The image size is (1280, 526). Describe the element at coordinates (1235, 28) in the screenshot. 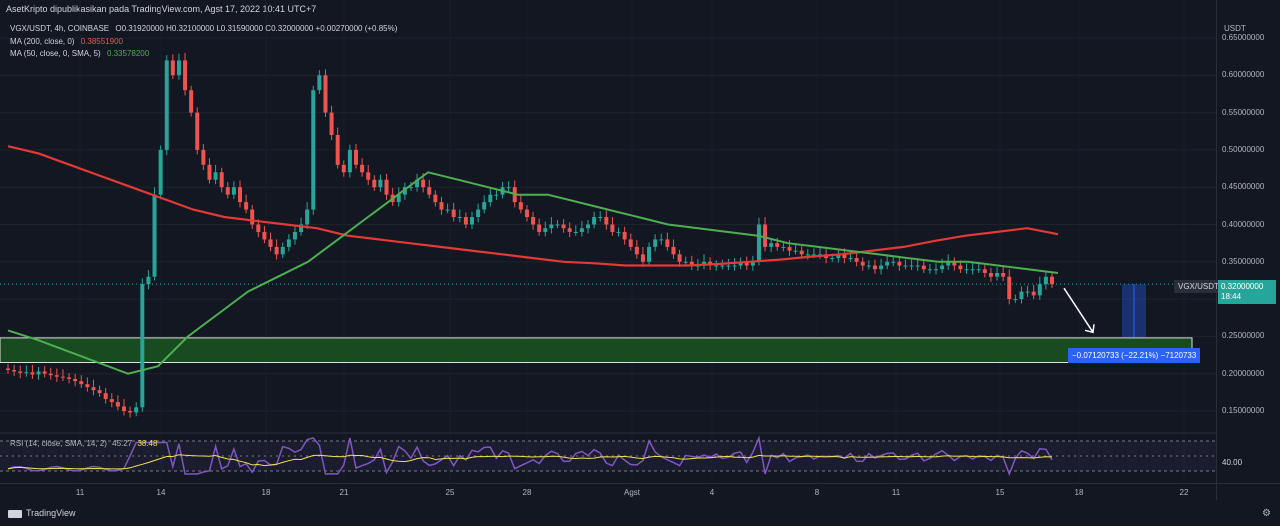

I see `price-currency: USDT` at that location.